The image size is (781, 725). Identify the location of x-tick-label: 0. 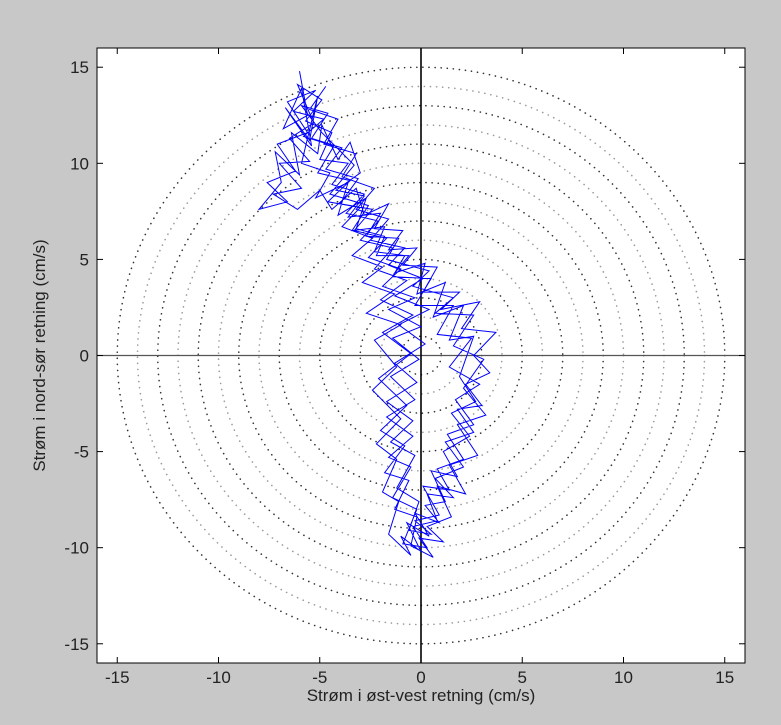
(420, 677).